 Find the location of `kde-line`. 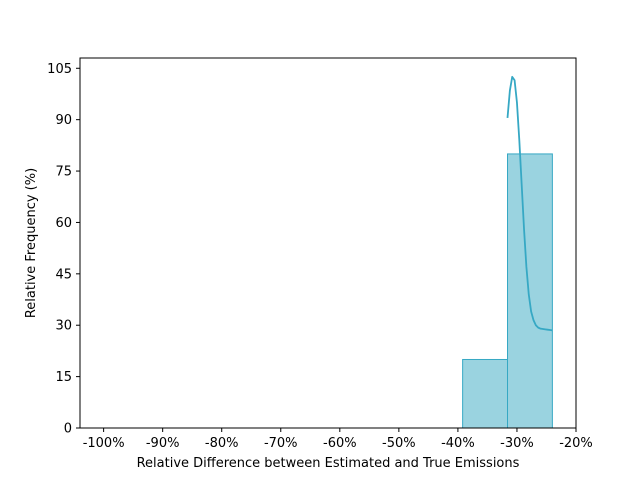

kde-line is located at coordinates (529, 203).